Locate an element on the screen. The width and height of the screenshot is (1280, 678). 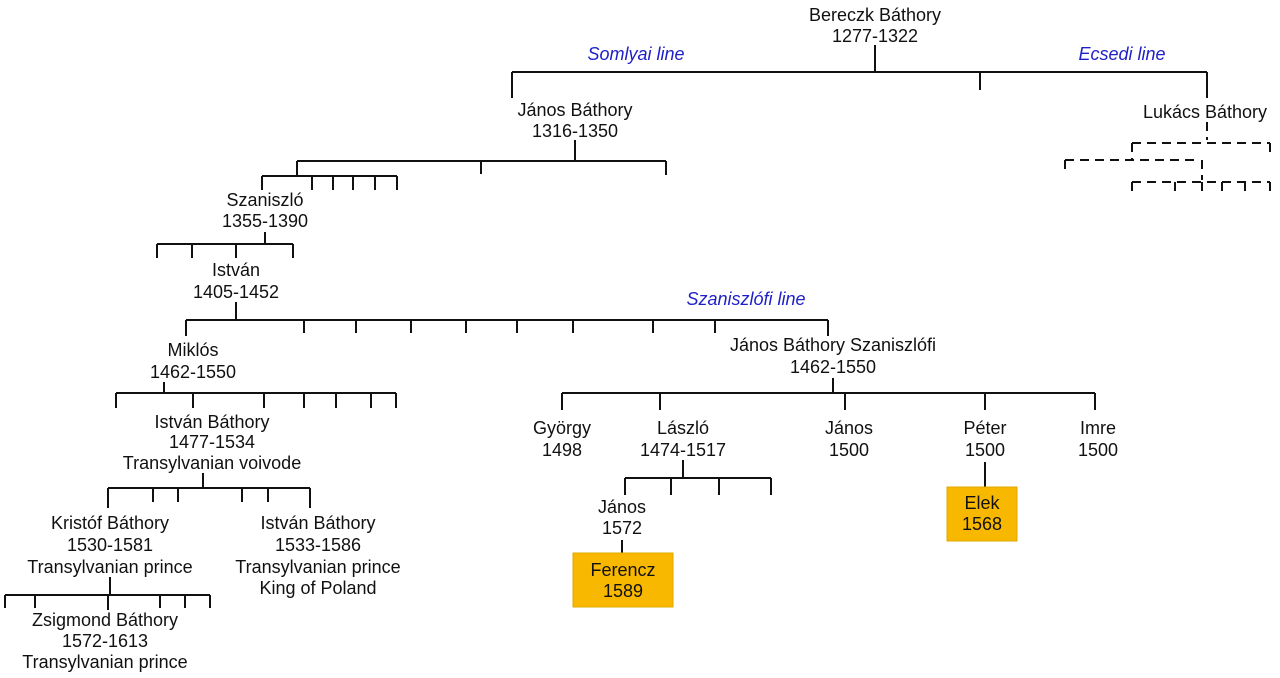
person-dates: 1568 is located at coordinates (982, 524).